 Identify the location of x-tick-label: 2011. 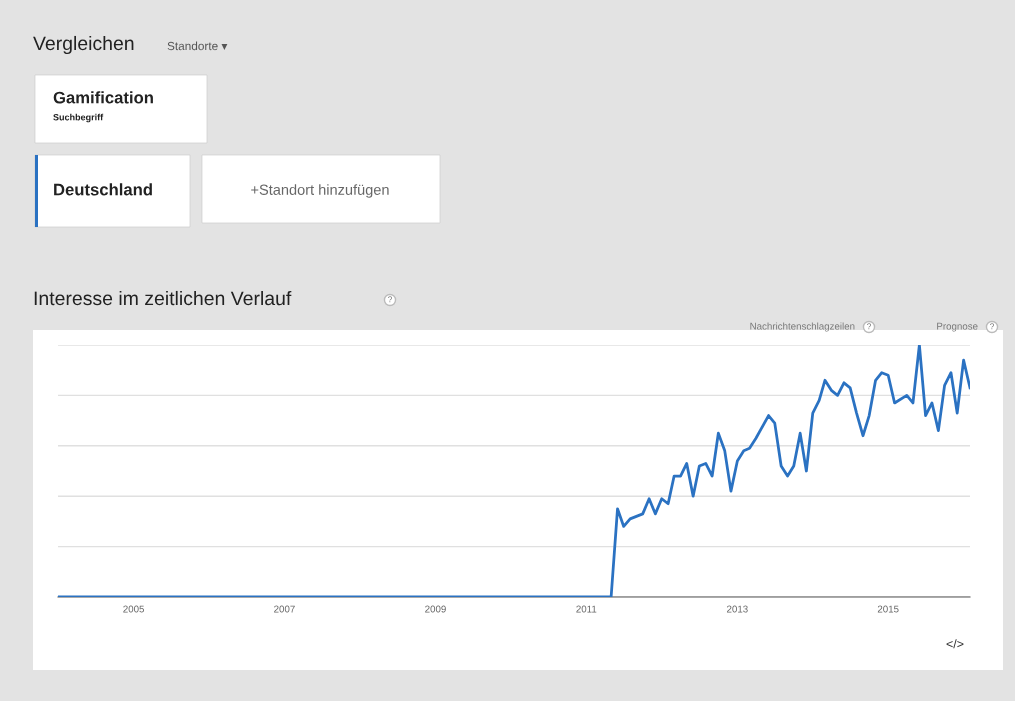
(586, 609).